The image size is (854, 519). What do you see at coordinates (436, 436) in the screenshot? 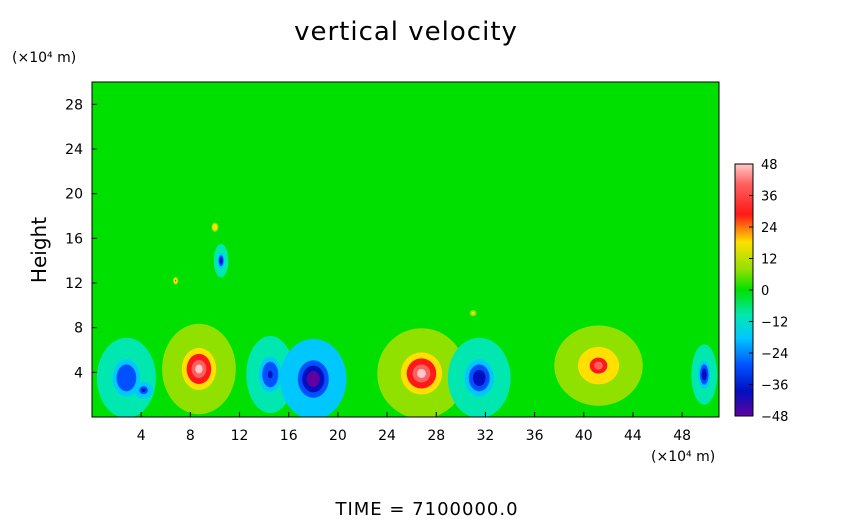
I see `x-tick-label: 28` at bounding box center [436, 436].